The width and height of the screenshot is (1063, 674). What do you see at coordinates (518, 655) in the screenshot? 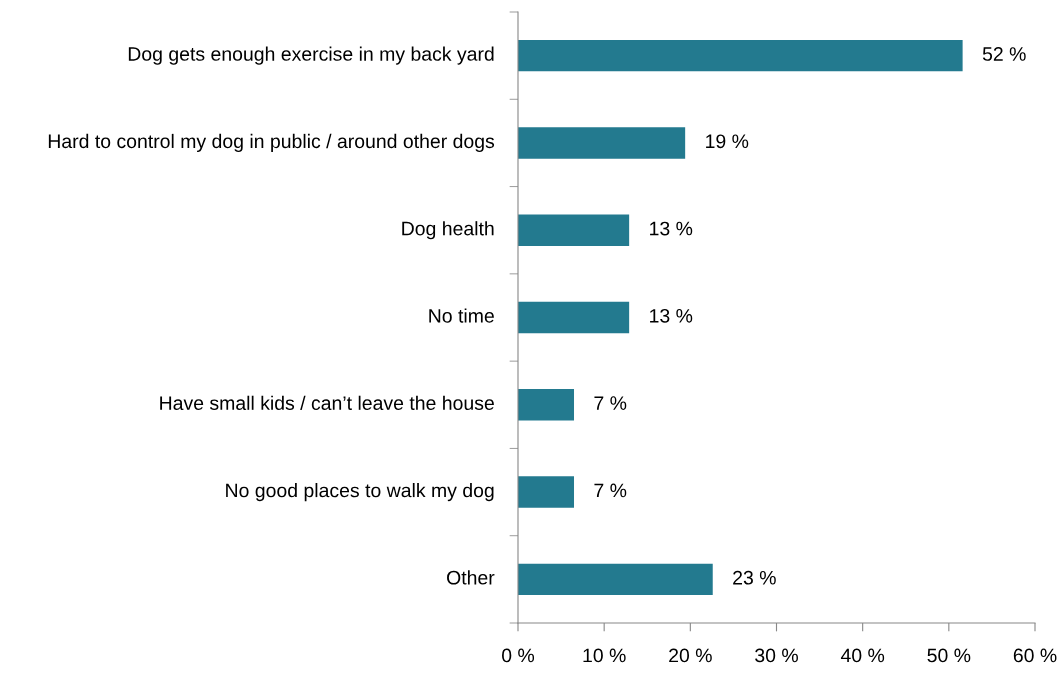
I see `x-tick-label: 0 %` at bounding box center [518, 655].